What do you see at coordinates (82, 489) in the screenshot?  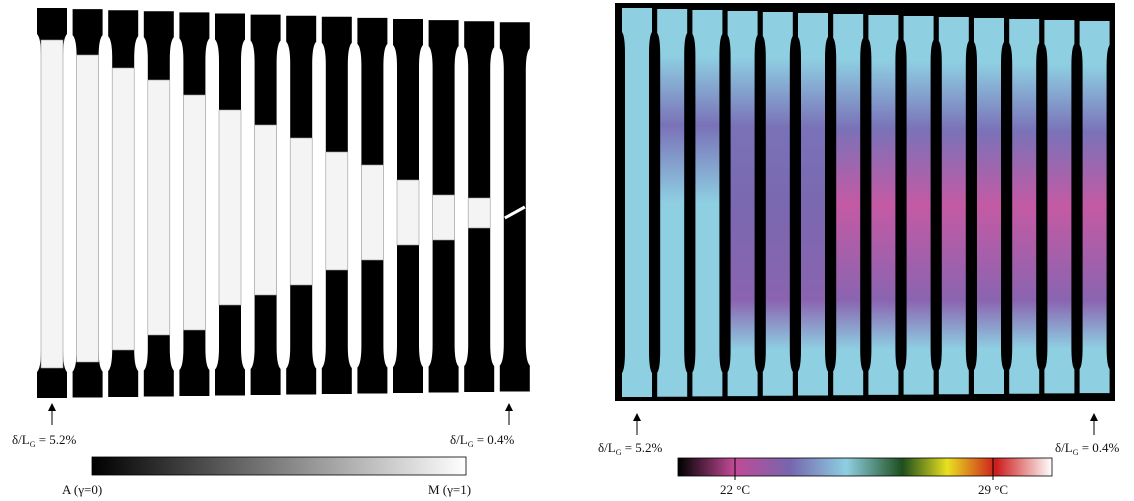 I see `colorbar-min-label: A (γ=0)` at bounding box center [82, 489].